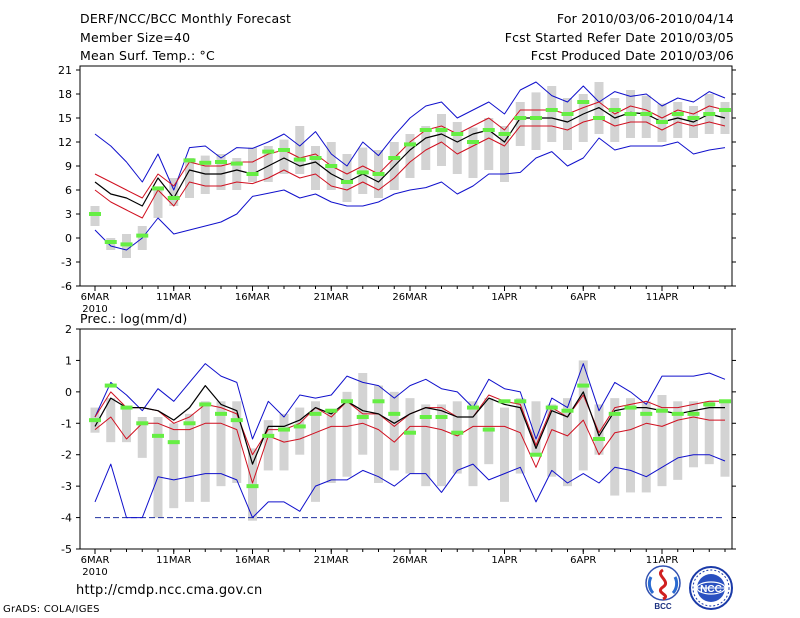 The height and width of the screenshot is (618, 800). What do you see at coordinates (65, 94) in the screenshot?
I see `panel1-y-tick-label: 18` at bounding box center [65, 94].